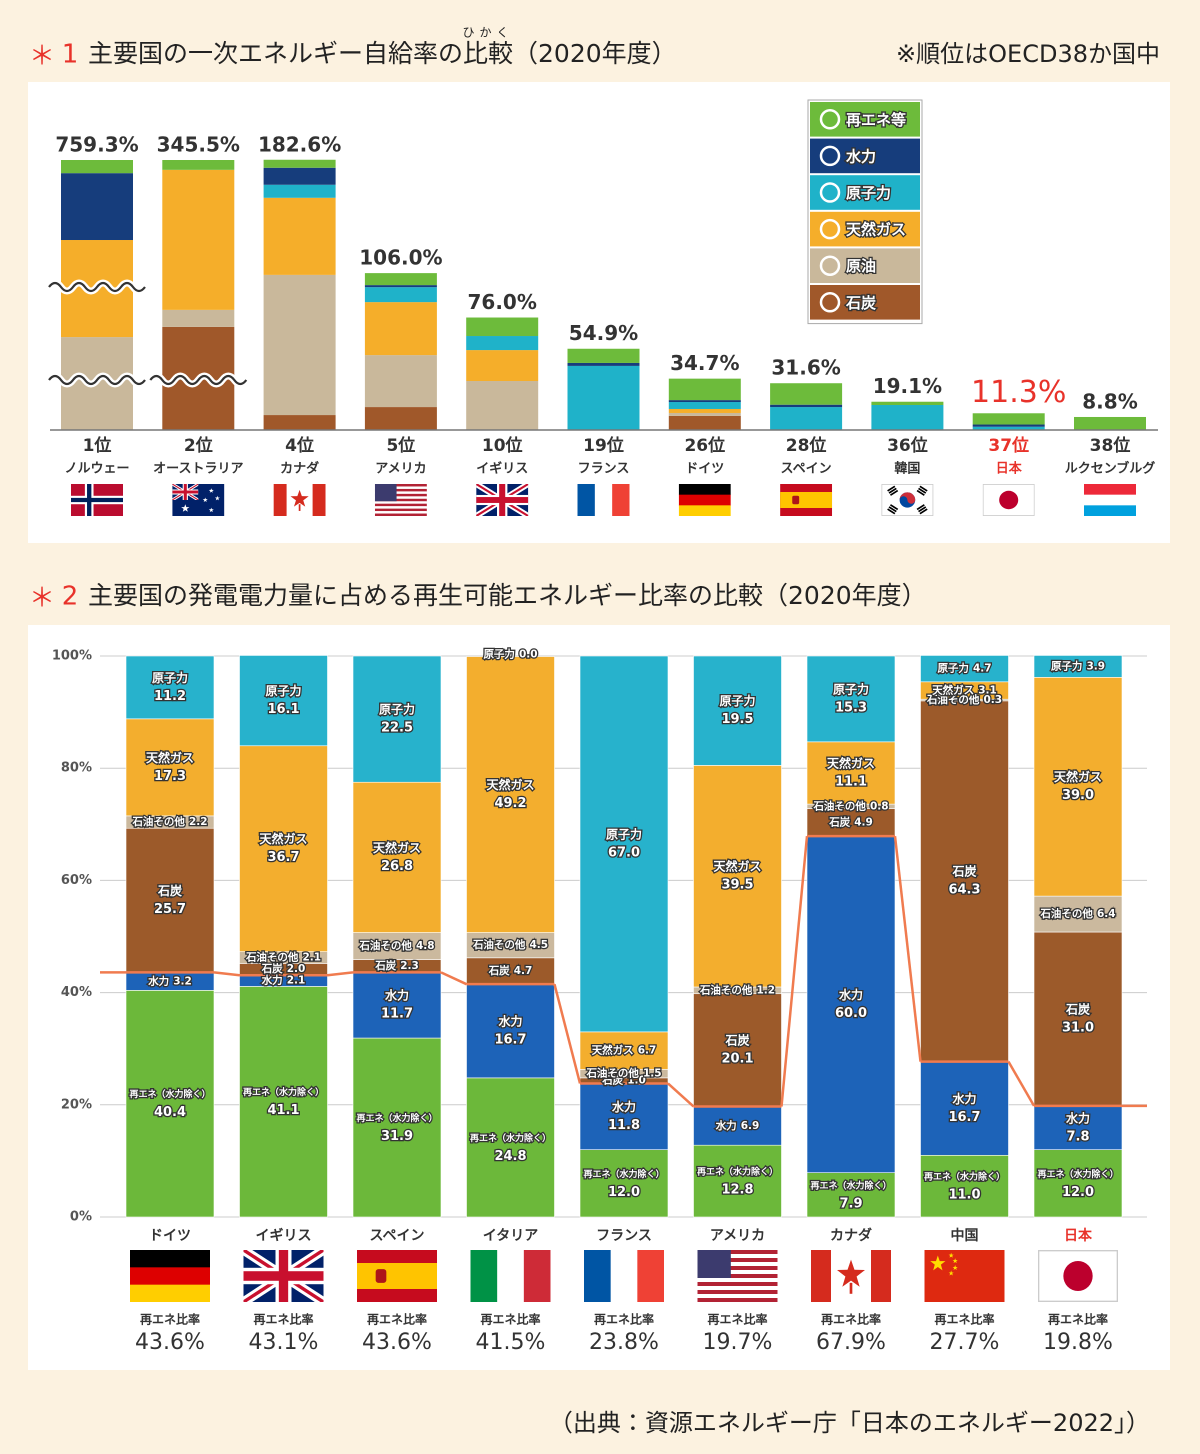 The image size is (1200, 1454). I want to click on x-tick-label: 日本, so click(1078, 1235).